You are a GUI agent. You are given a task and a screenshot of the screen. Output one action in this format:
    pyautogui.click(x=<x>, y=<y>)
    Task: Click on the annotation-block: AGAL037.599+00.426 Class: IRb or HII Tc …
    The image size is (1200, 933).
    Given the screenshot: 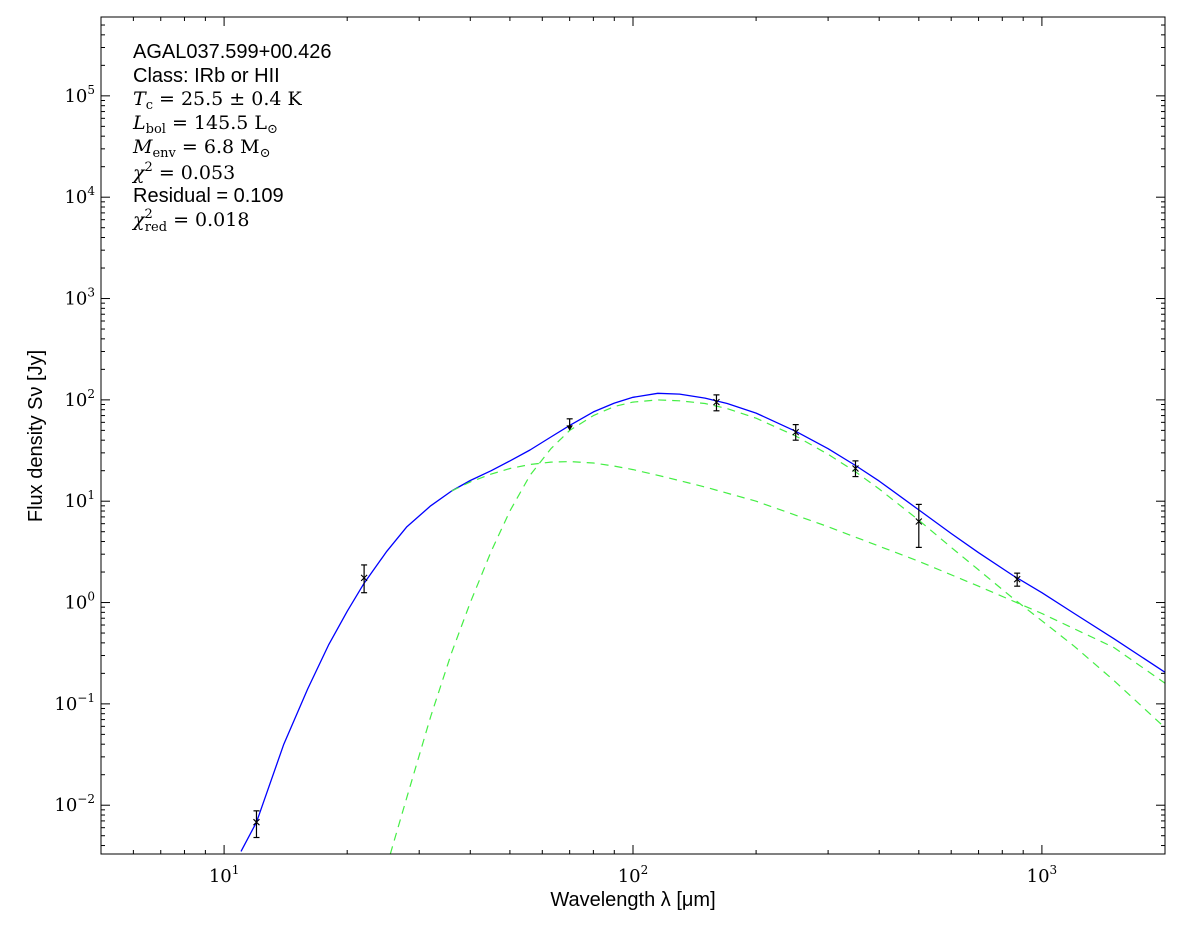 What is the action you would take?
    pyautogui.click(x=231, y=138)
    